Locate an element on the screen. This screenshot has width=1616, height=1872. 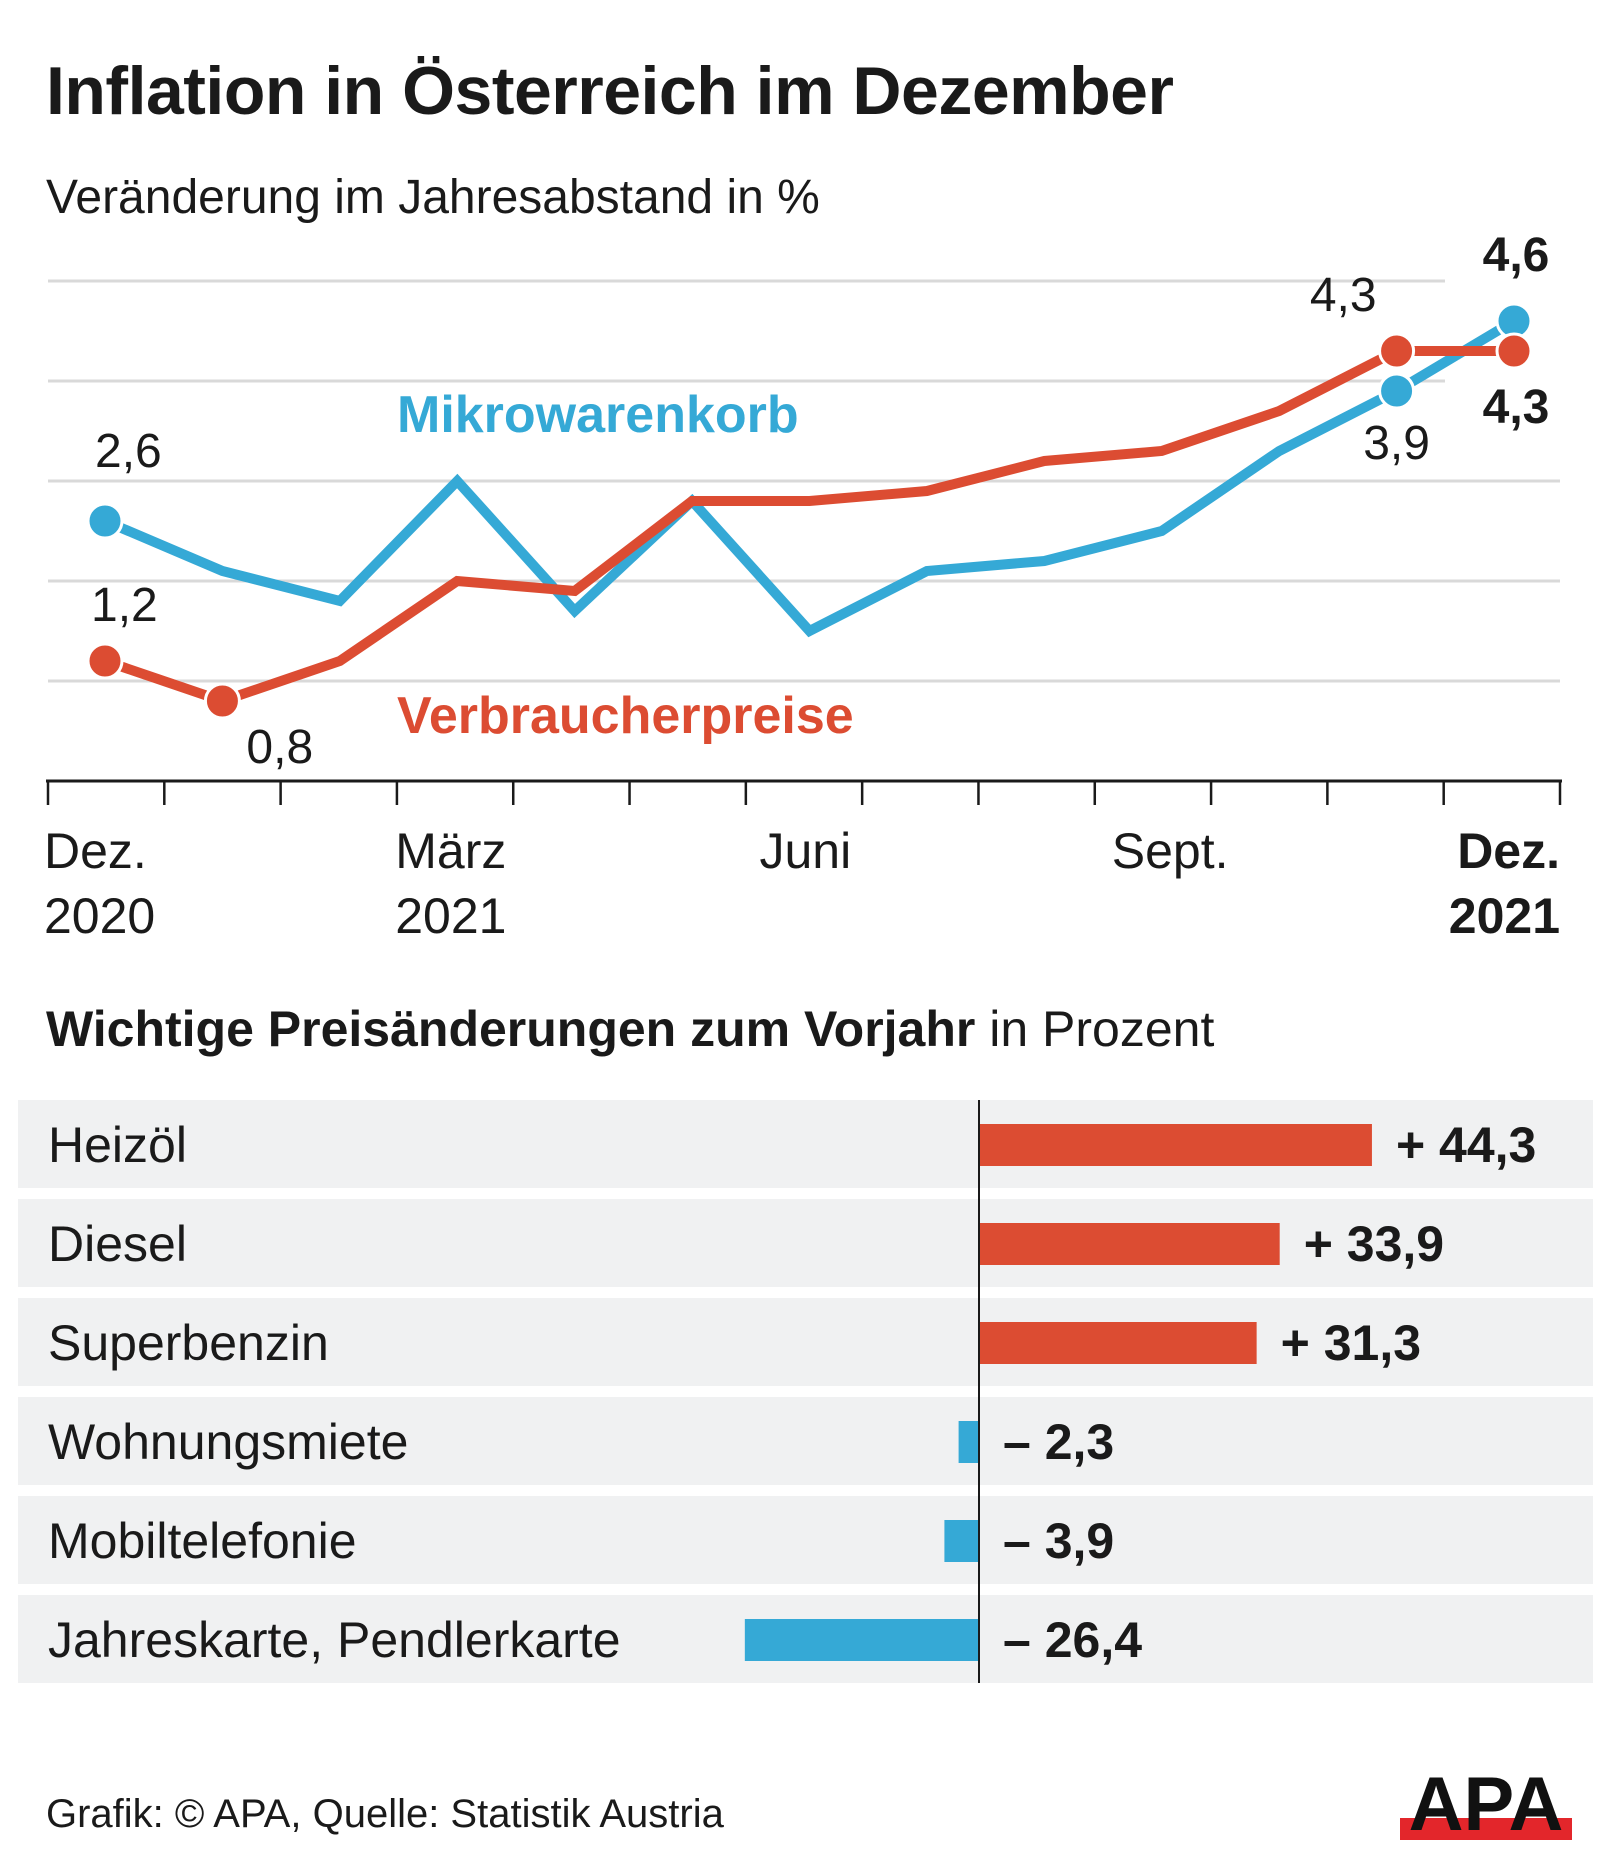
apa-logo: APA is located at coordinates (1486, 1807).